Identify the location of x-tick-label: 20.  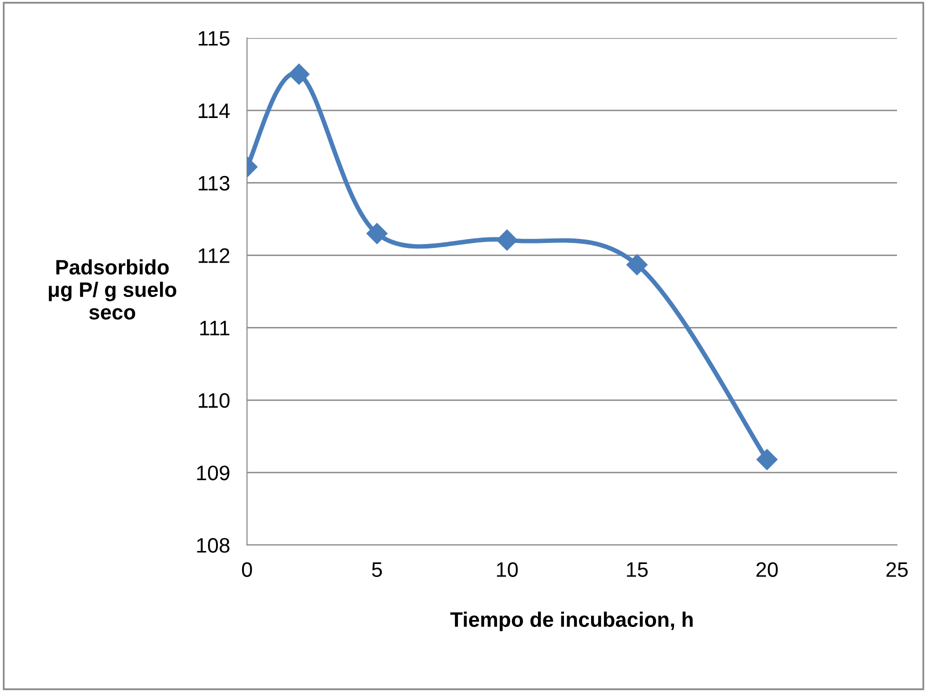
(767, 569).